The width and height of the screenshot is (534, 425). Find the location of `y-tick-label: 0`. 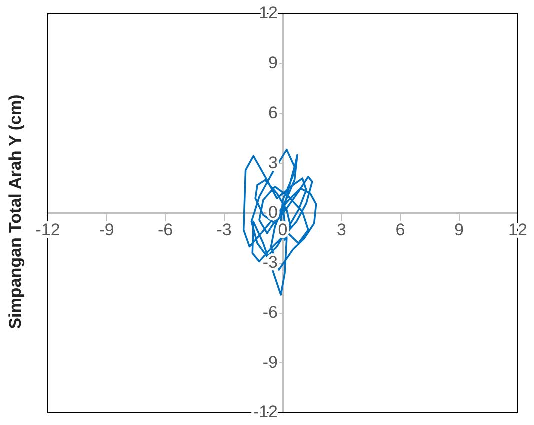

y-tick-label: 0 is located at coordinates (273, 212).